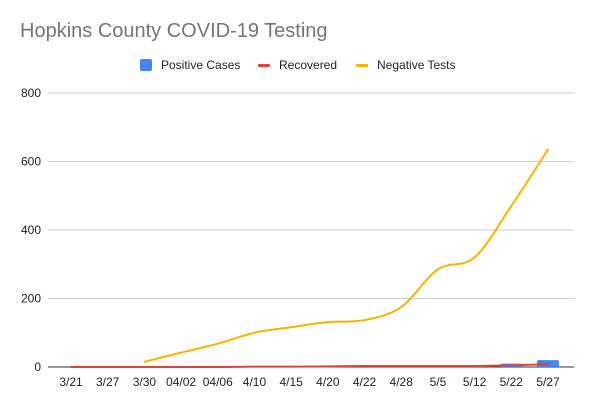 The width and height of the screenshot is (595, 407). I want to click on line-recovered, so click(309, 366).